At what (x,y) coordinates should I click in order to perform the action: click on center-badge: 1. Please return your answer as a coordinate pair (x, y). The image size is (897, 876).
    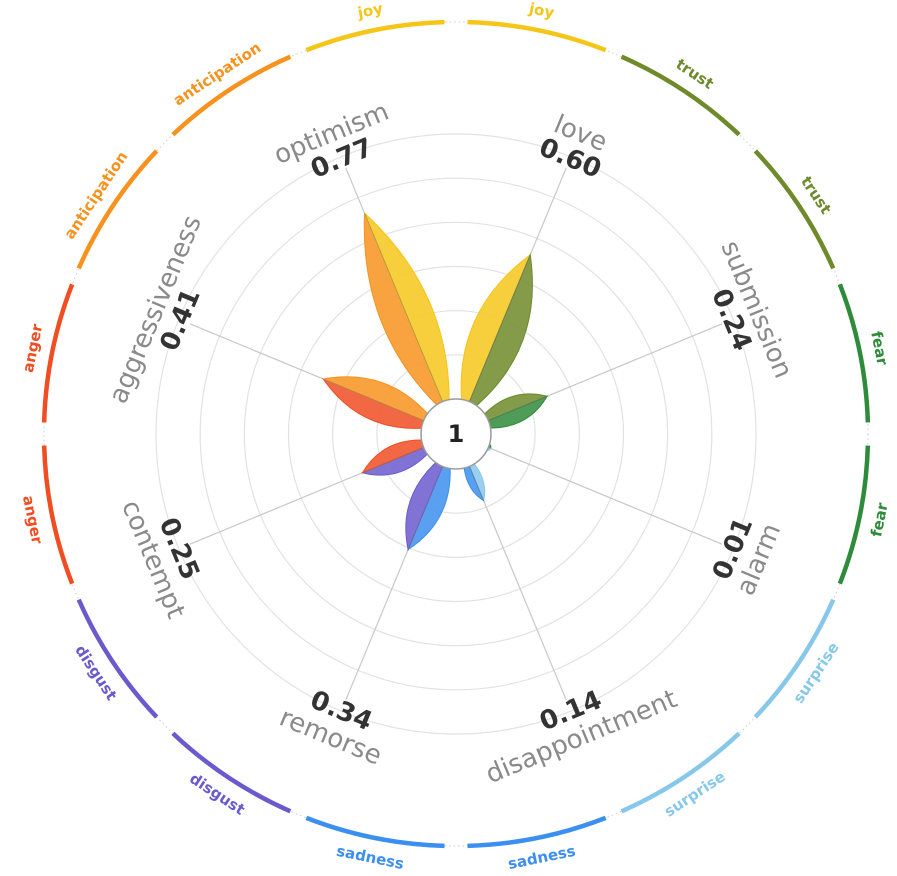
    Looking at the image, I should click on (456, 434).